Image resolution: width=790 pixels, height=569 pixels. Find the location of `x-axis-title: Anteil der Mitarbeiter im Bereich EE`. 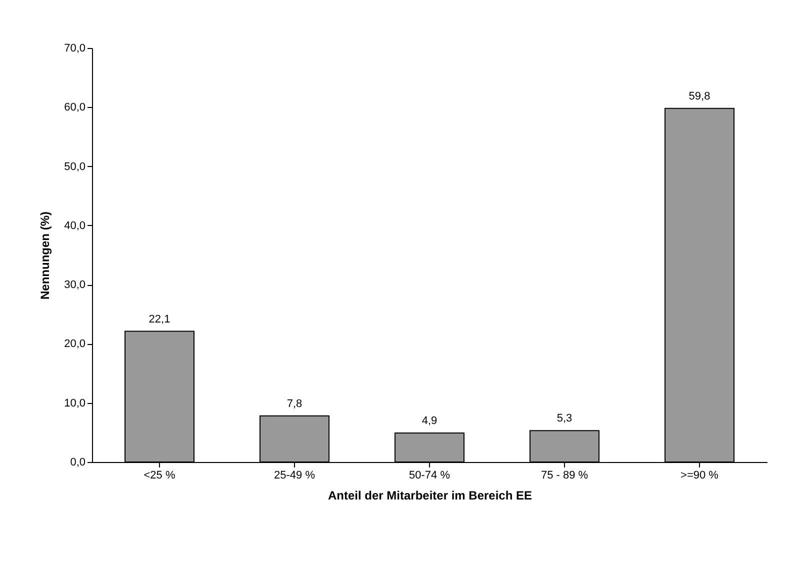

x-axis-title: Anteil der Mitarbeiter im Bereich EE is located at coordinates (430, 495).